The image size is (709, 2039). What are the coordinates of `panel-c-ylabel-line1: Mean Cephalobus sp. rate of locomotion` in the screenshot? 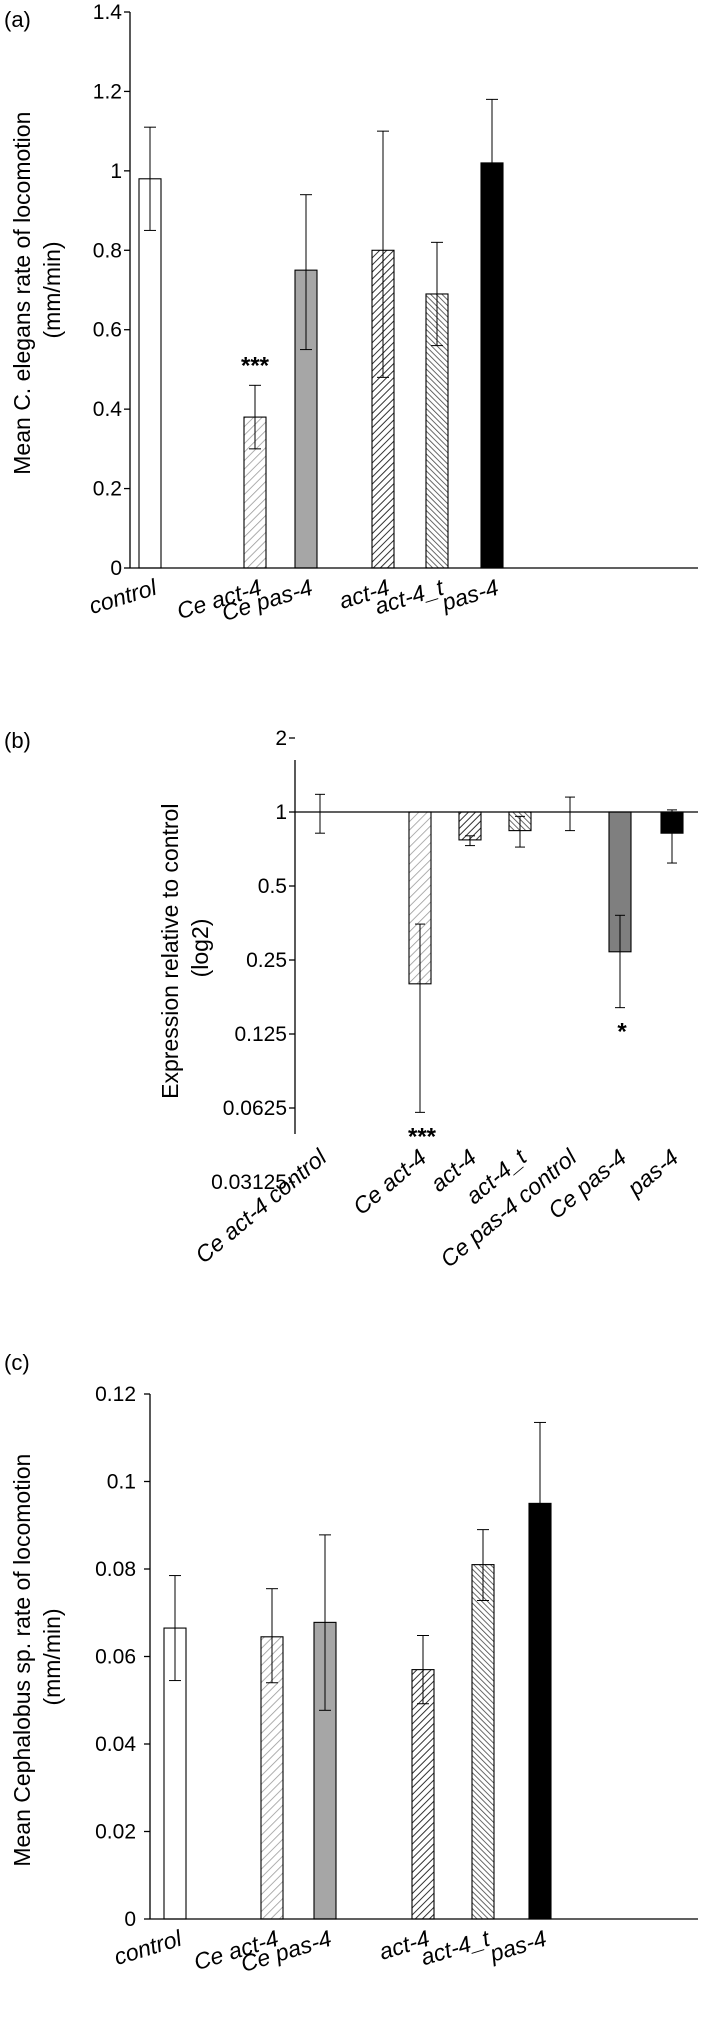 It's located at (22, 1660).